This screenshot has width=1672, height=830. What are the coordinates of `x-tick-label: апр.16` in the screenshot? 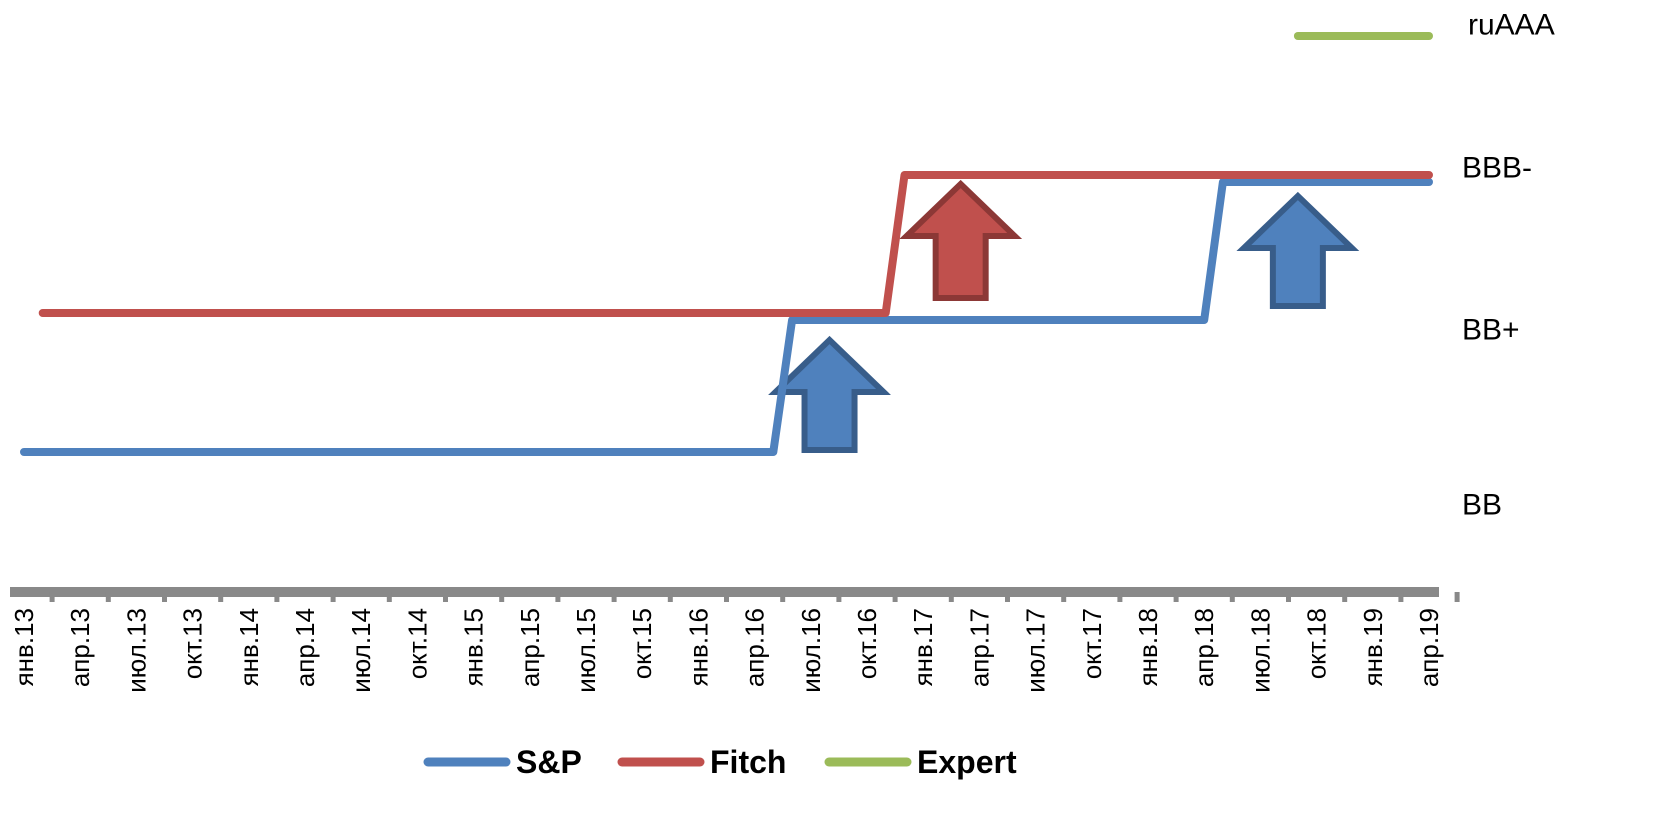 It's located at (755, 647).